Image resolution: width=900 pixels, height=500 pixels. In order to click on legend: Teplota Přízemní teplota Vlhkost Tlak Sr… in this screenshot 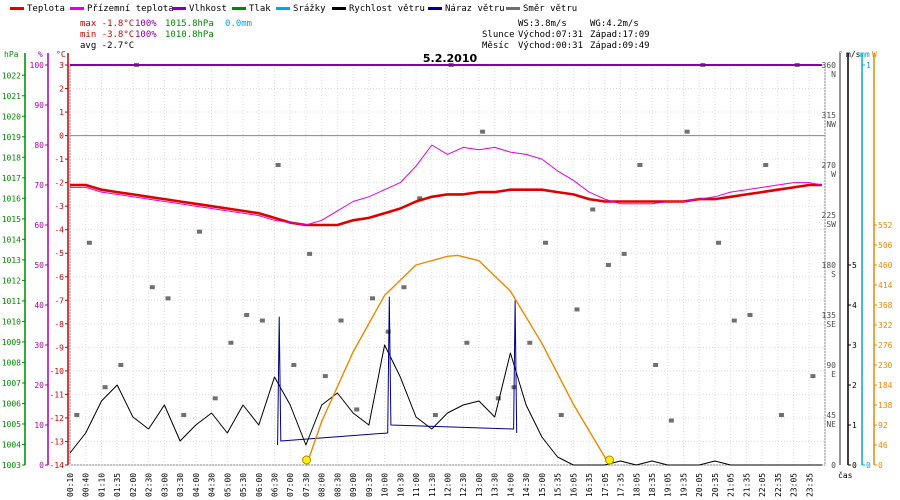, I will do `click(450, 9)`.